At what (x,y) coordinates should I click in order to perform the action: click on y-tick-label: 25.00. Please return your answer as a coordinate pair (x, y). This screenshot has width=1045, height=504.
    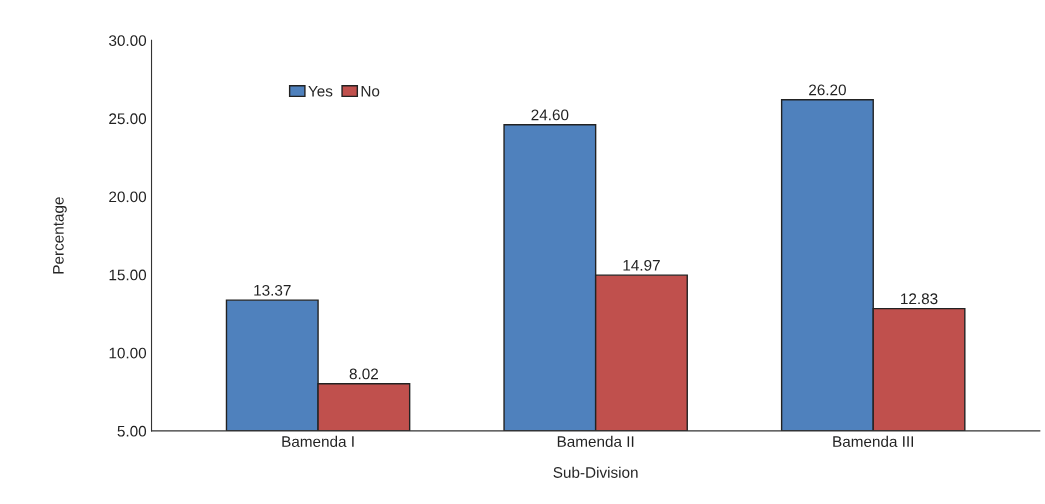
    Looking at the image, I should click on (128, 119).